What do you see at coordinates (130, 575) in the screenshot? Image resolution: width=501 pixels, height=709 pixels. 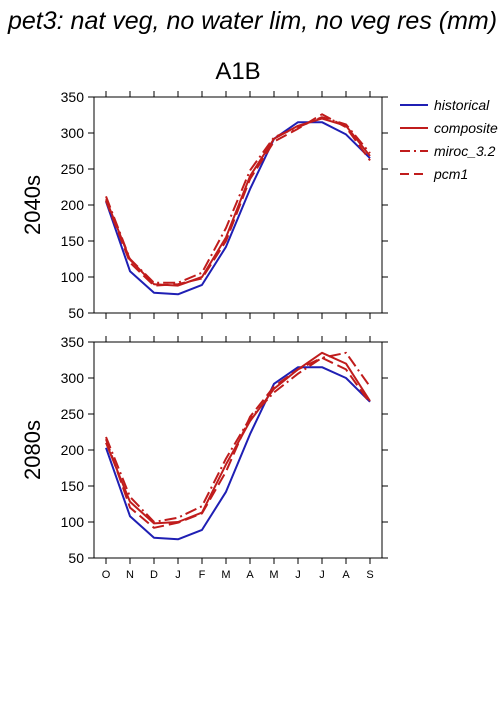 I see `x-tick-label: N` at bounding box center [130, 575].